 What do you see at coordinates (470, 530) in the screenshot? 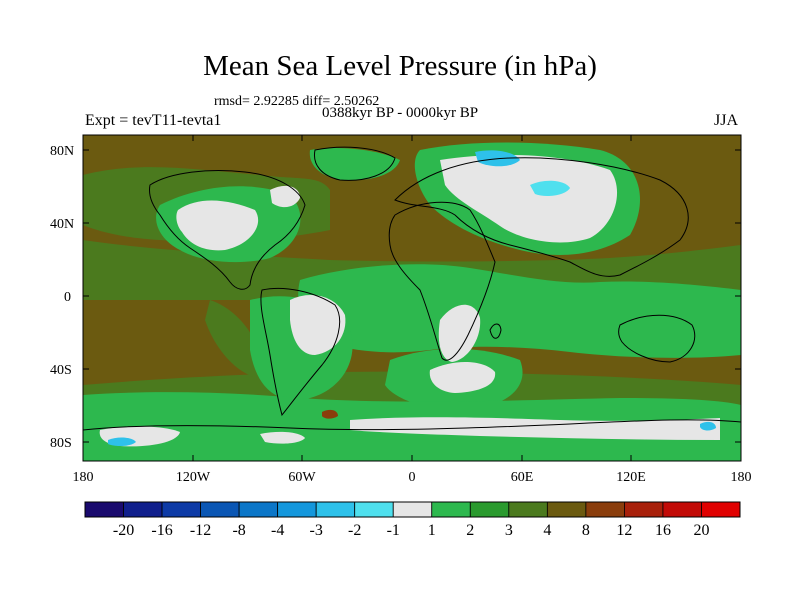
I see `colorbar-label: 2` at bounding box center [470, 530].